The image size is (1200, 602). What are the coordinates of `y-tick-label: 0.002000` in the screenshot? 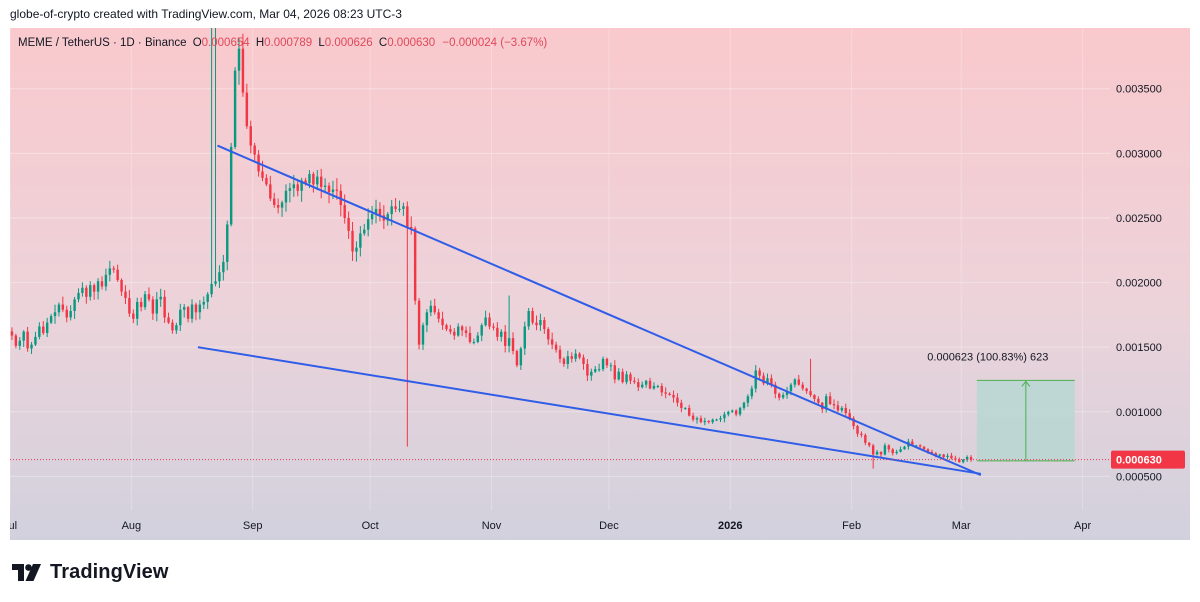 It's located at (1139, 284).